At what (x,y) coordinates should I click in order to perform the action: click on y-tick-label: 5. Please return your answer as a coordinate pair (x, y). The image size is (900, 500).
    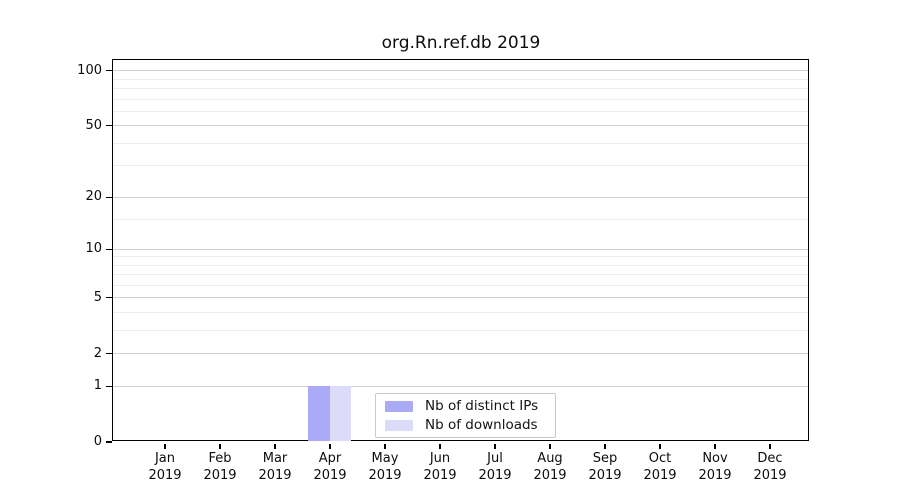
    Looking at the image, I should click on (97, 297).